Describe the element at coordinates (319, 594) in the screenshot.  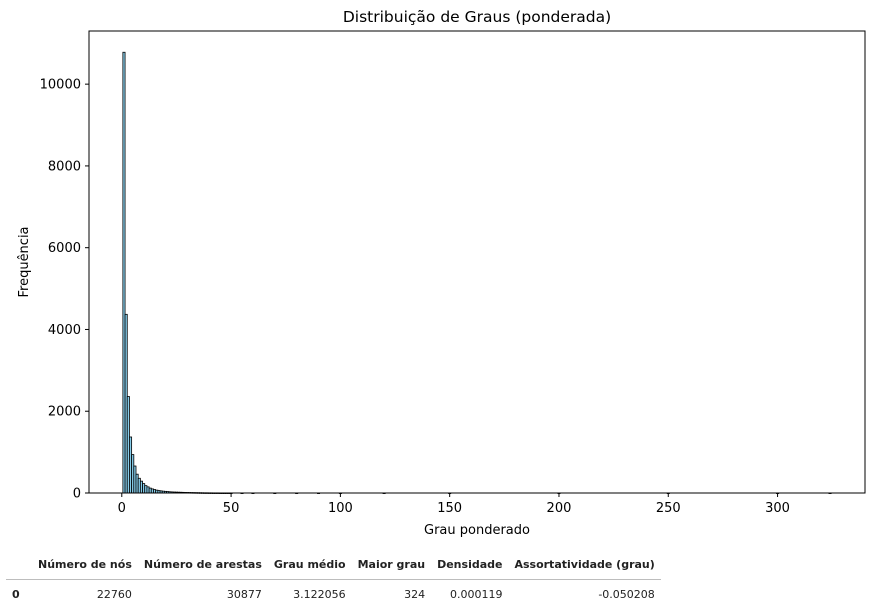
I see `cell-avg-degree: 3.122056` at that location.